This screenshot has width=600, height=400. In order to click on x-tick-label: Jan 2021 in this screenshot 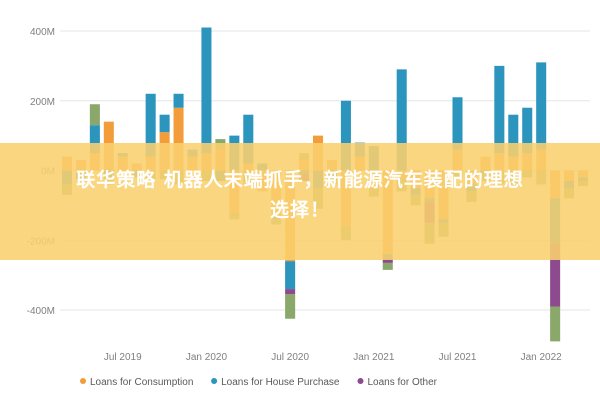, I will do `click(374, 357)`.